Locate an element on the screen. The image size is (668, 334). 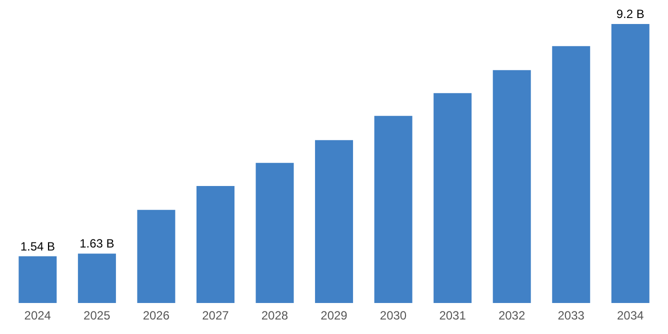
x-tick-label: 2024 is located at coordinates (38, 315).